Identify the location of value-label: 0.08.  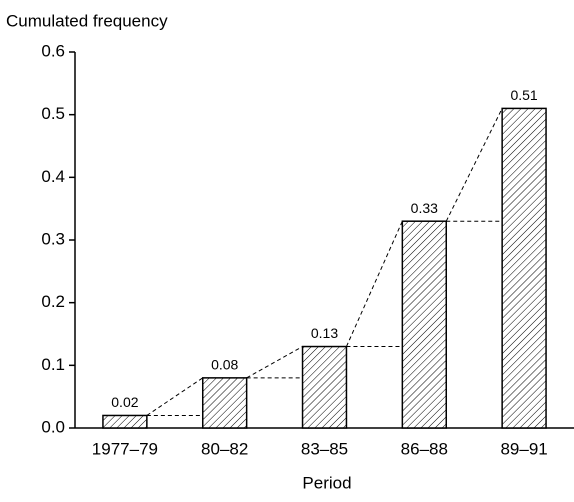
(224, 365).